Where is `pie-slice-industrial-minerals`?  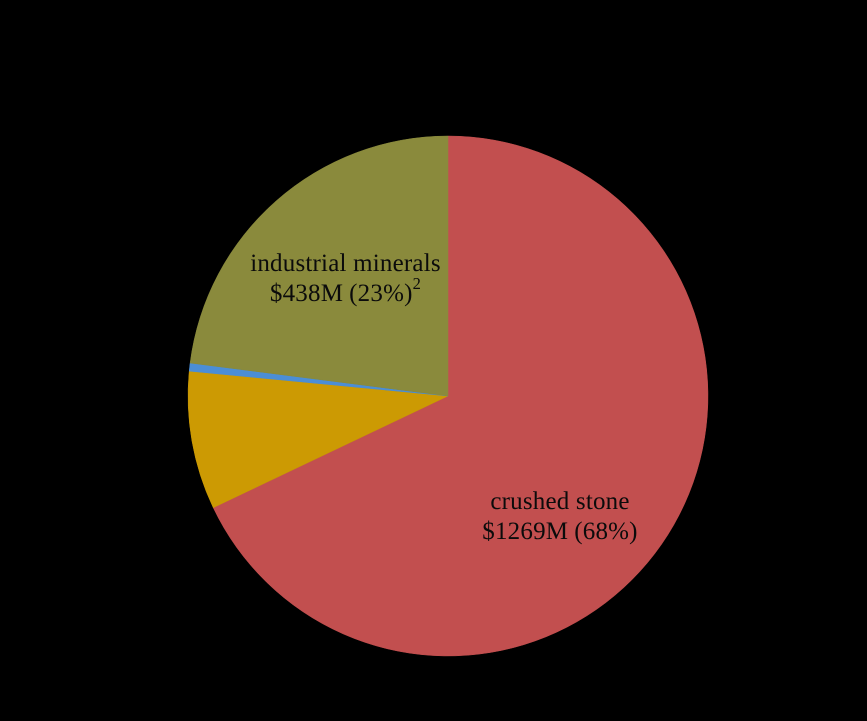 pie-slice-industrial-minerals is located at coordinates (319, 266).